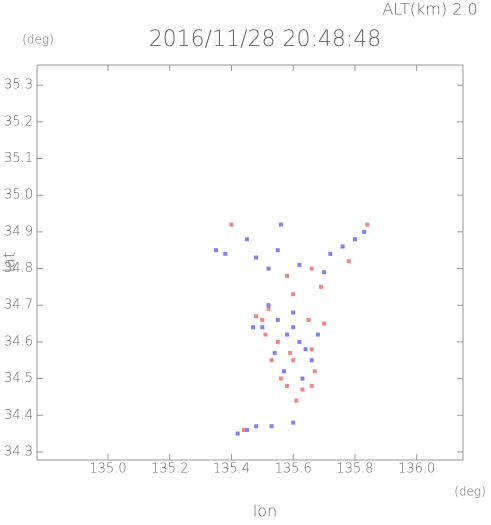  What do you see at coordinates (416, 469) in the screenshot?
I see `x-tick-label: 136.0` at bounding box center [416, 469].